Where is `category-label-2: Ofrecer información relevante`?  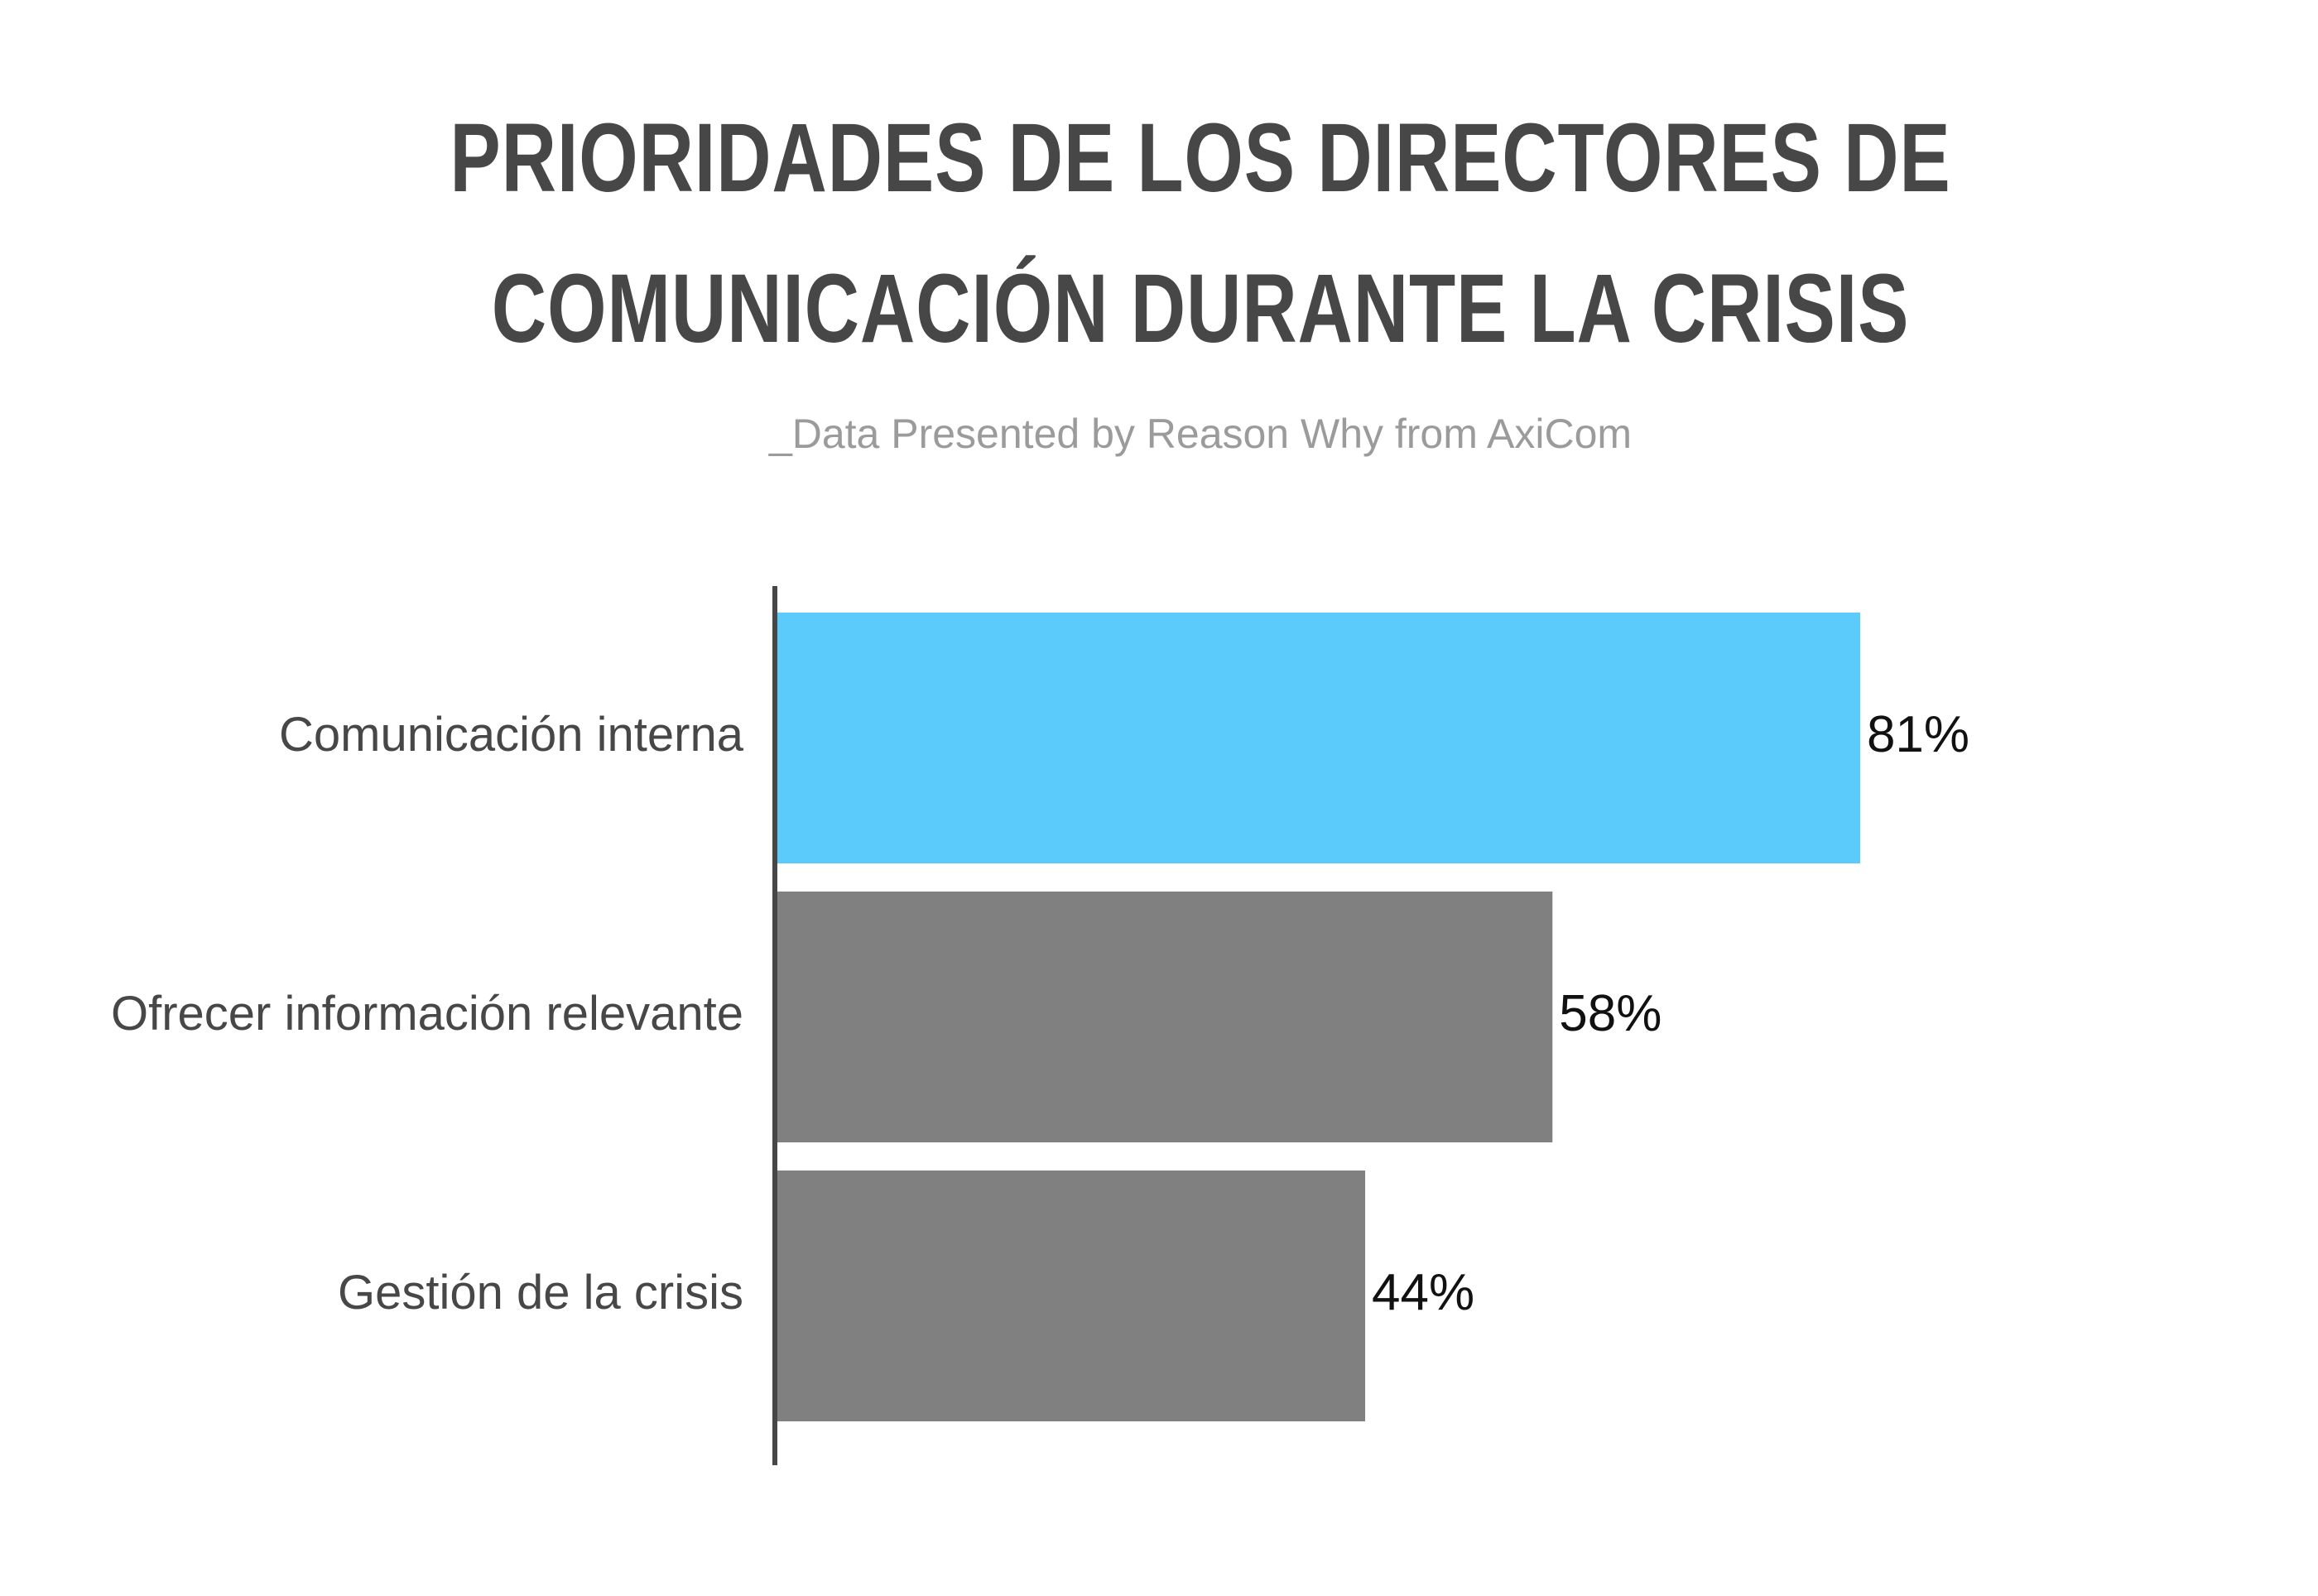
category-label-2: Ofrecer información relevante is located at coordinates (427, 1014).